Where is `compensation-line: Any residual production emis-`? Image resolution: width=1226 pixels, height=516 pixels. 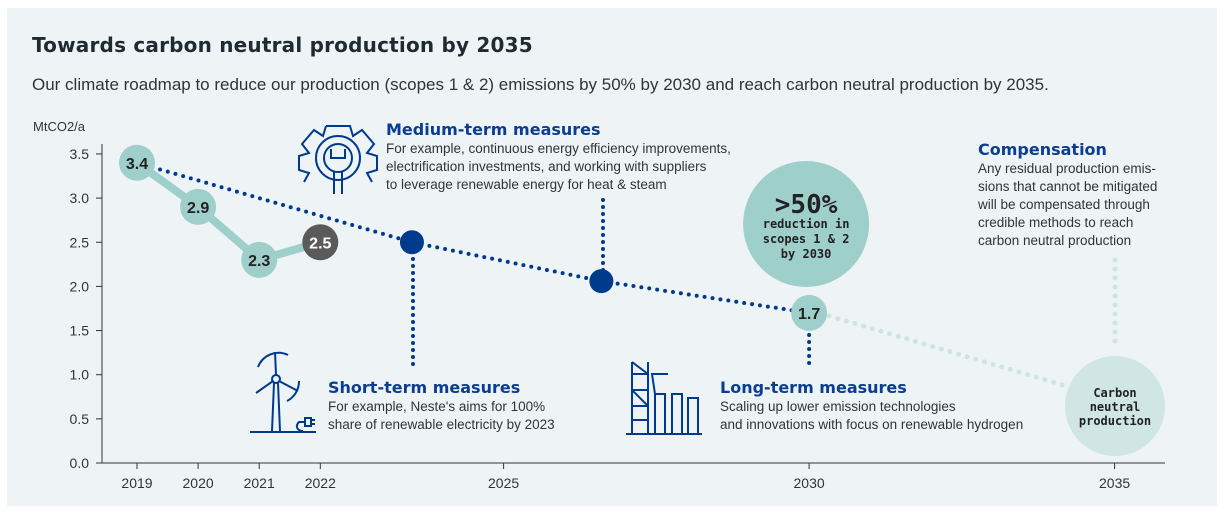
compensation-line: Any residual production emis- is located at coordinates (1067, 168).